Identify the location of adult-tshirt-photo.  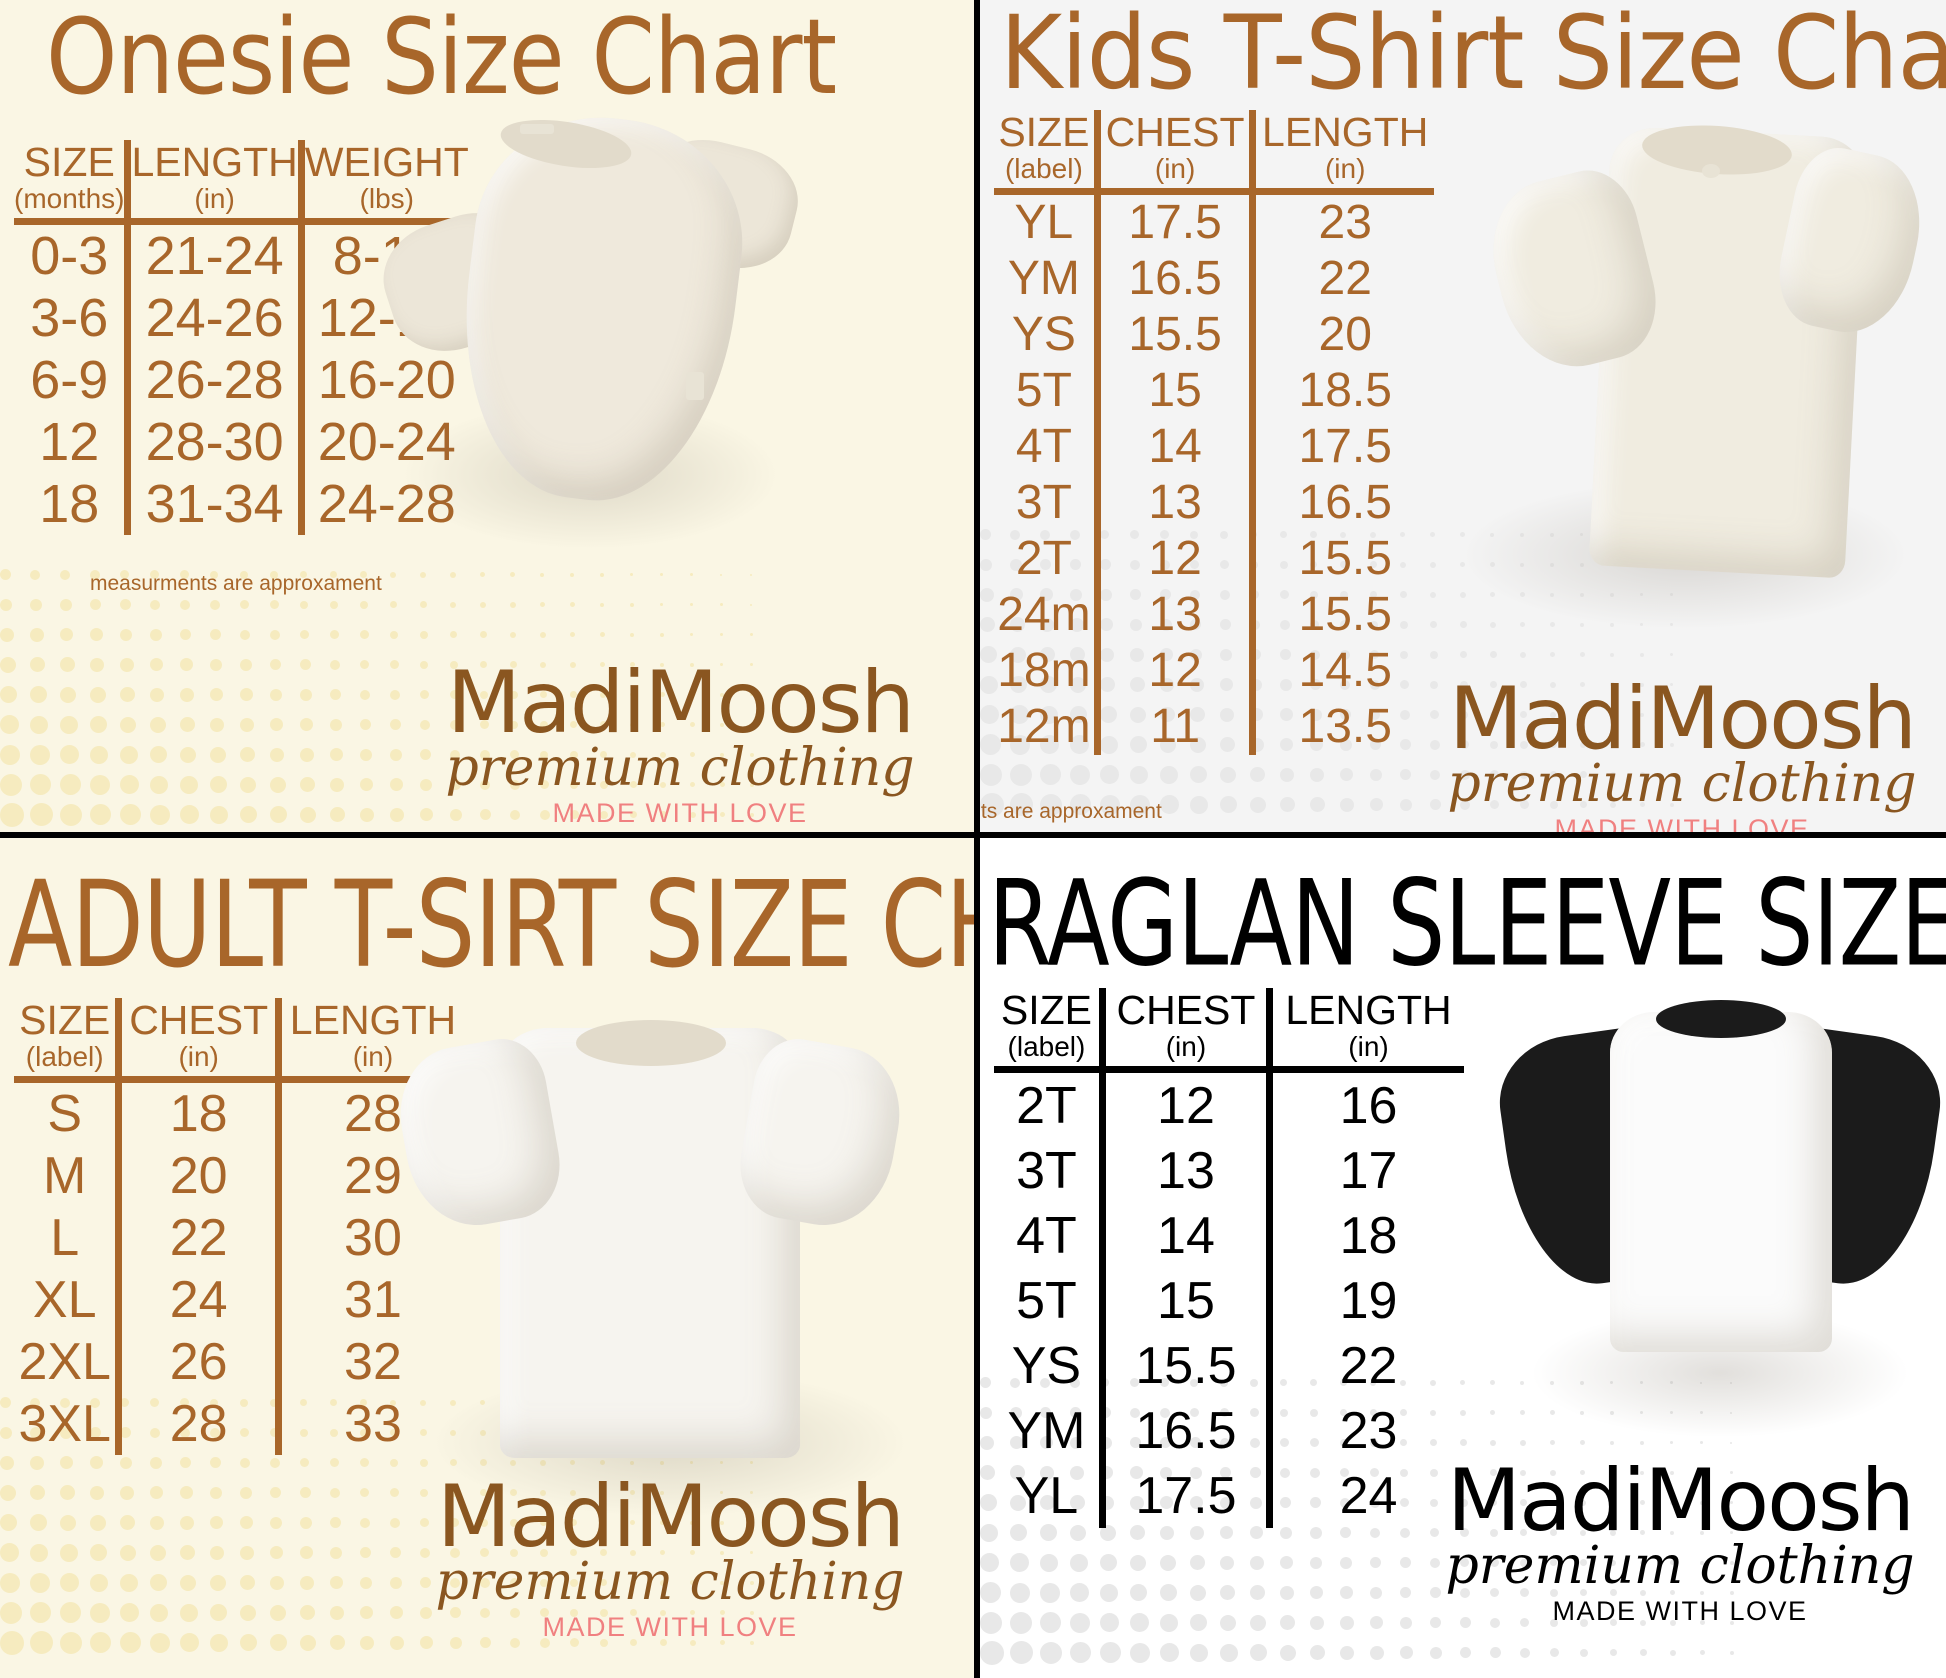
(669, 1253).